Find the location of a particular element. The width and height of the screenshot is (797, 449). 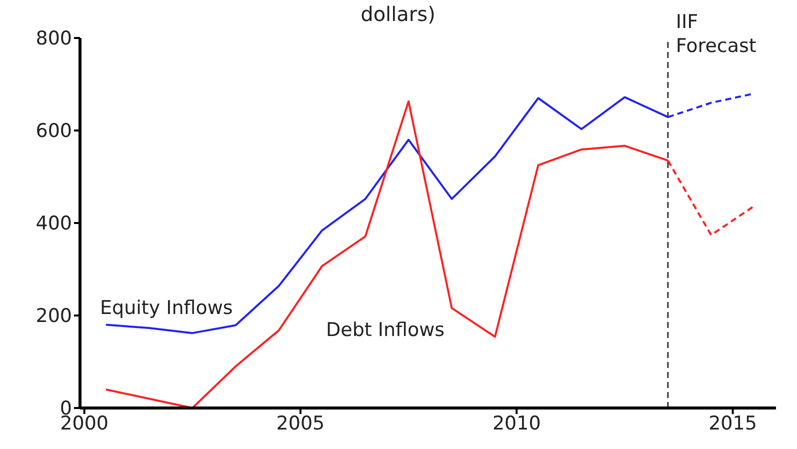

ref-line-label: IIF Forecast is located at coordinates (716, 34).